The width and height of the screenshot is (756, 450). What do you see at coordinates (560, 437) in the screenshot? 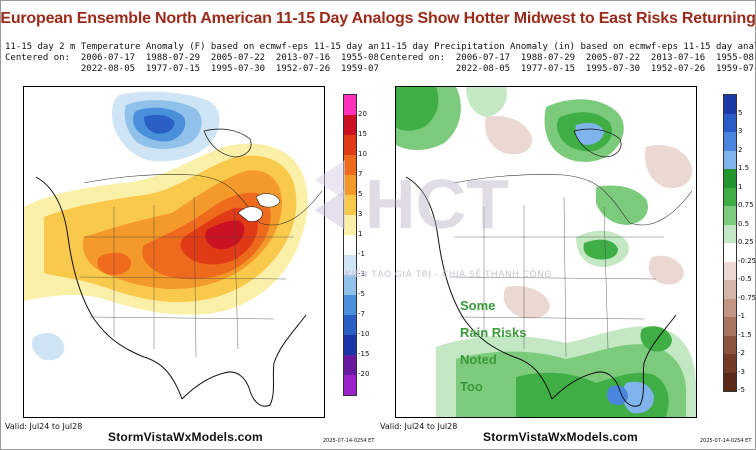
I see `precipitation-credit: StormVistaWxModels.com` at bounding box center [560, 437].